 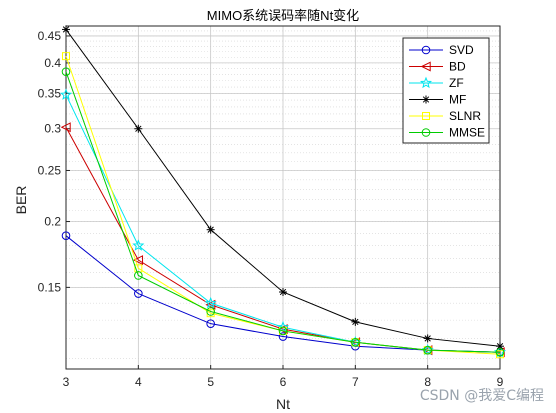 I want to click on legend-entry-zf: ZF, so click(x=436, y=83).